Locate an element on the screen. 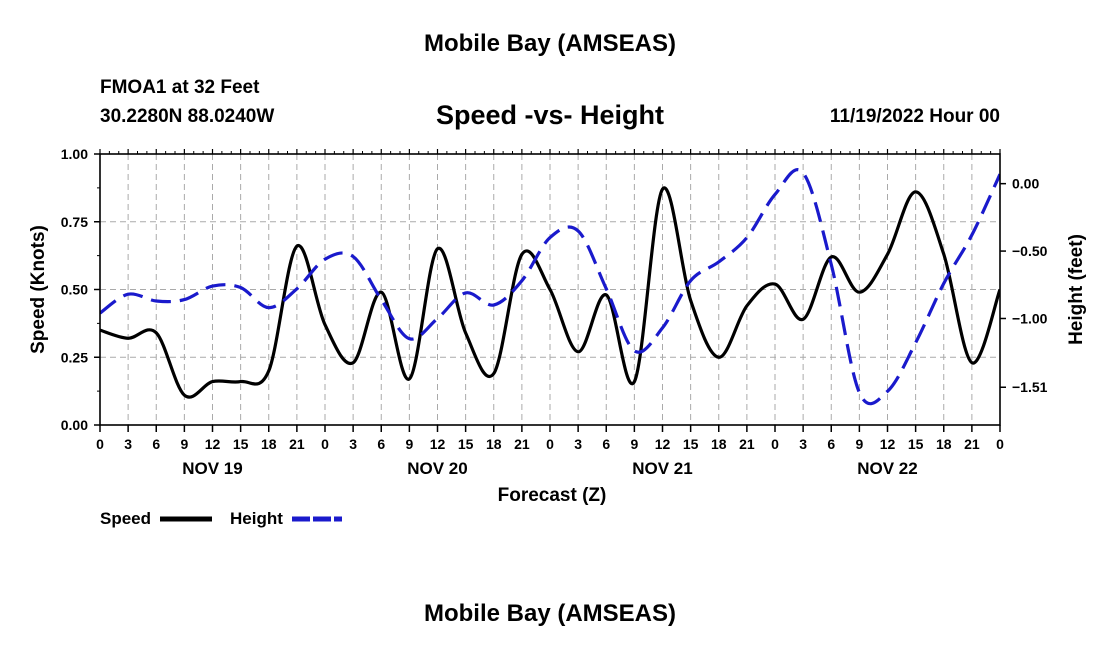  legend-label-speed: Speed is located at coordinates (125, 518).